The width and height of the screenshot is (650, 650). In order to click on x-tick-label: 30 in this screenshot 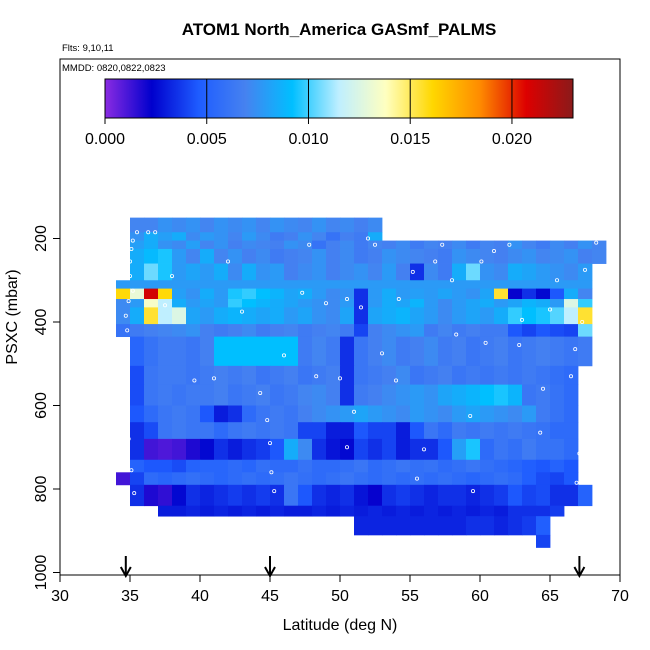, I will do `click(60, 596)`.